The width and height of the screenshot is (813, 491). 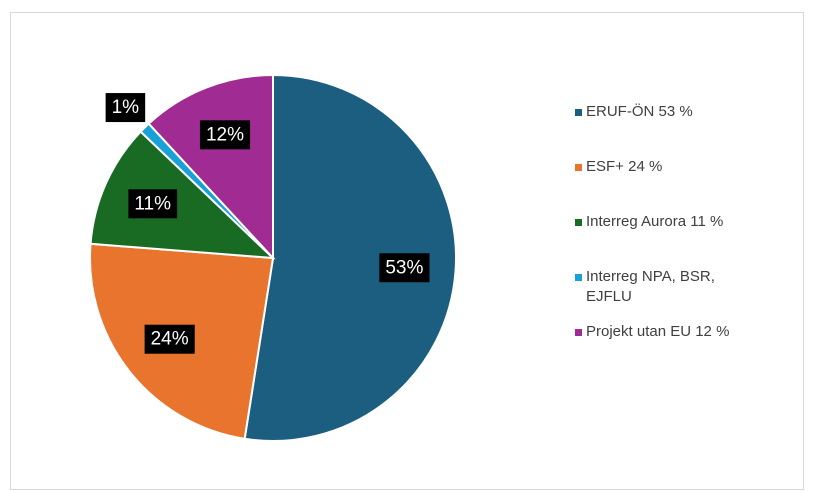 I want to click on data-label-text: 12%, so click(x=225, y=134).